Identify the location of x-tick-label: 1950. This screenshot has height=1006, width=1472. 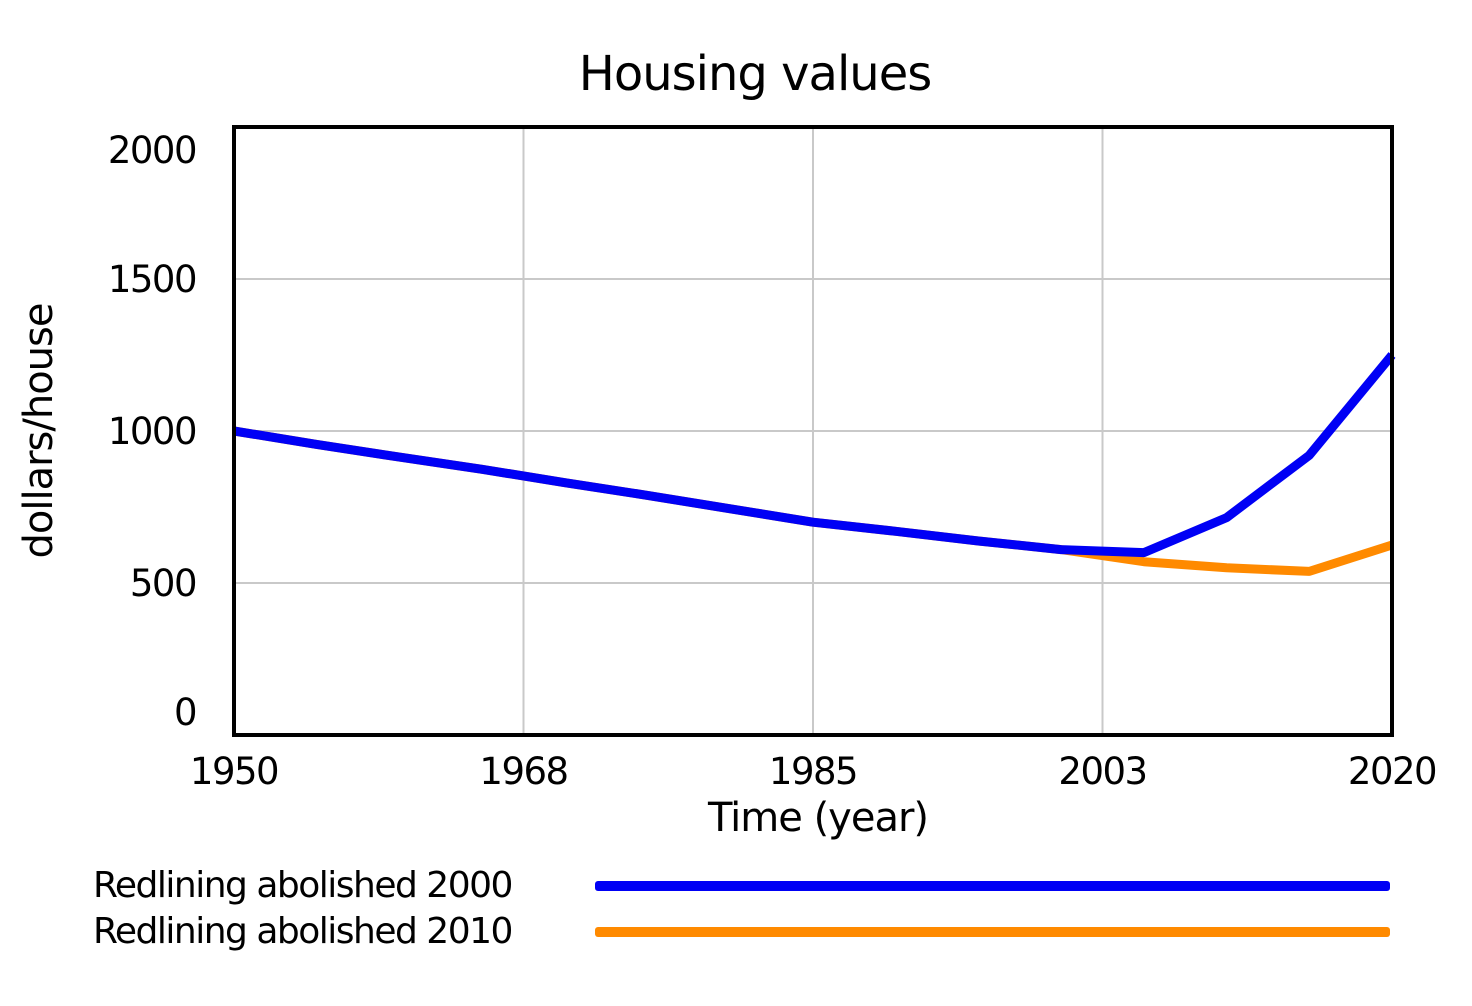
(234, 771).